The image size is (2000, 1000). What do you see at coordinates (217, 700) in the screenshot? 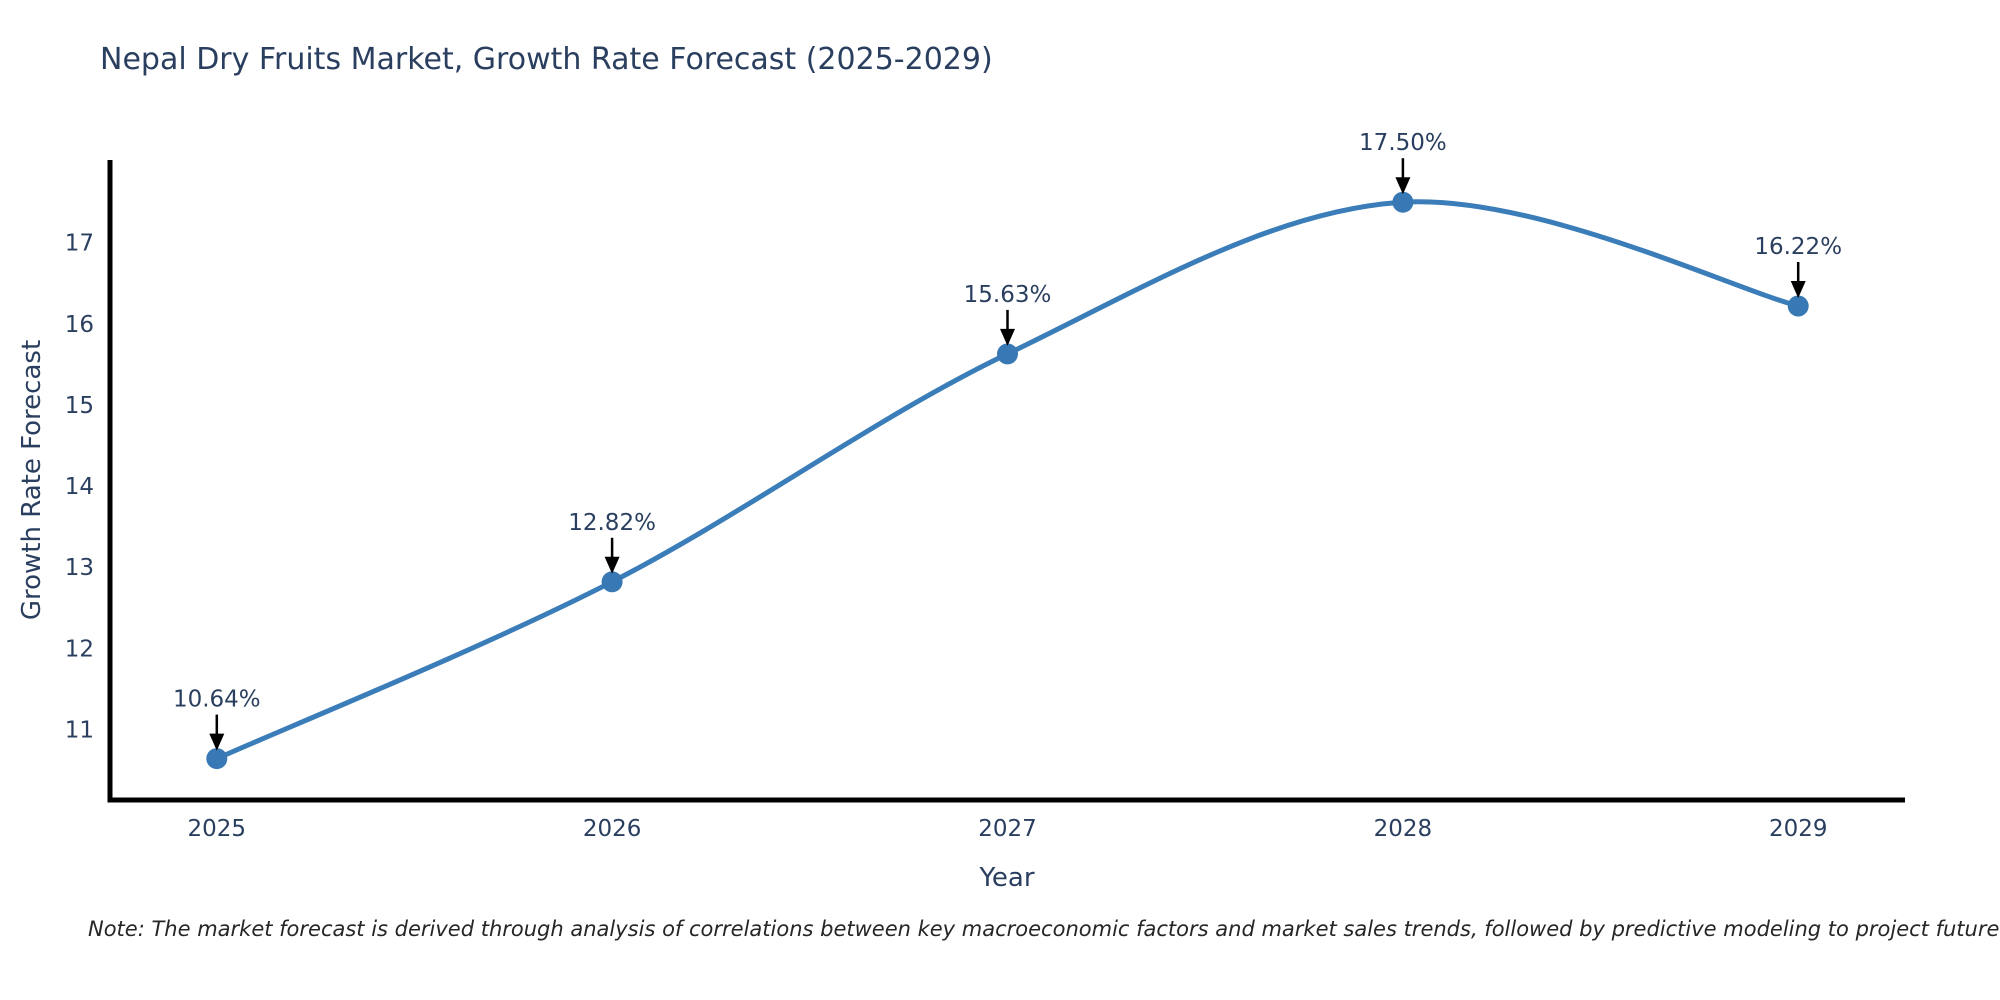
I see `point-value-label: 10.64%` at bounding box center [217, 700].